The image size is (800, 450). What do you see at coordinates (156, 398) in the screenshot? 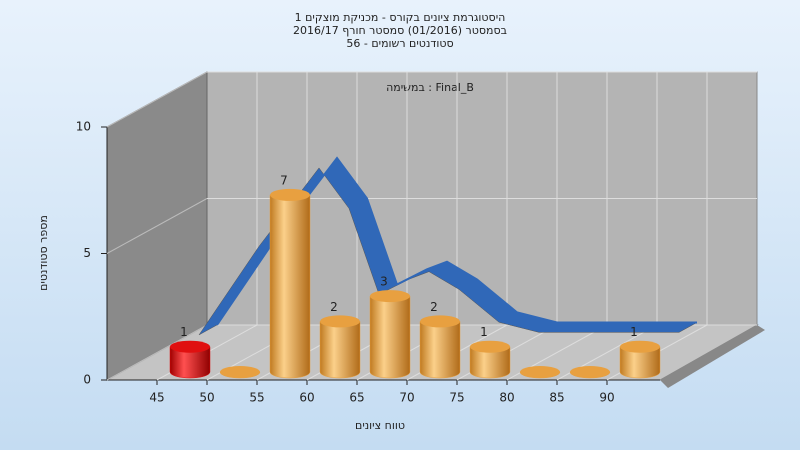
I see `x-tick-label: 45` at bounding box center [156, 398].